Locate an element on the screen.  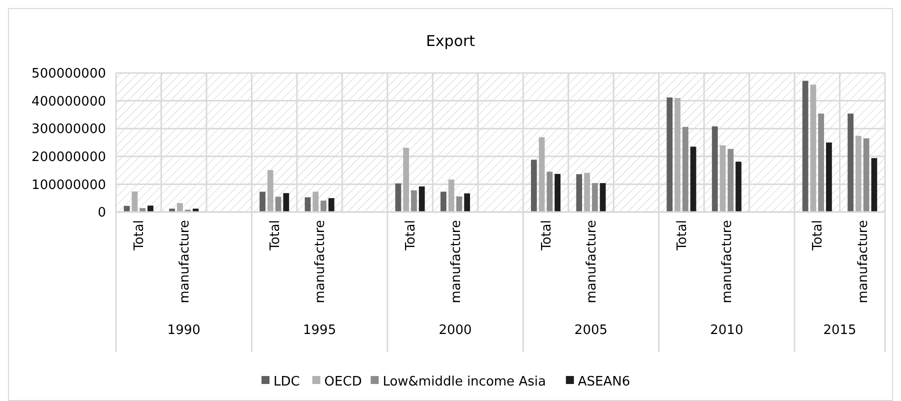
legend-label: LDC is located at coordinates (287, 382).